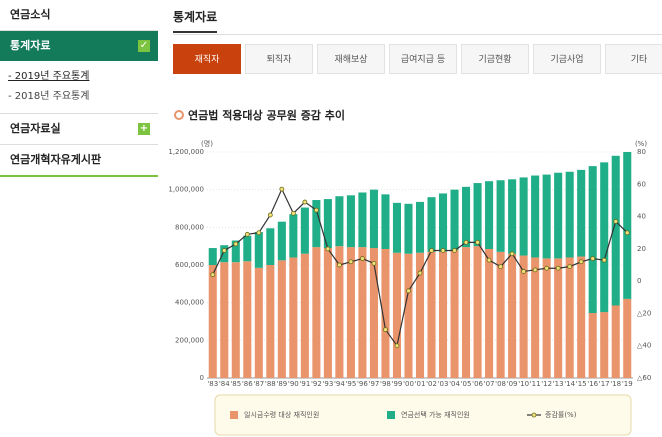 The height and width of the screenshot is (437, 662). I want to click on y2-tick-label: 40, so click(641, 217).